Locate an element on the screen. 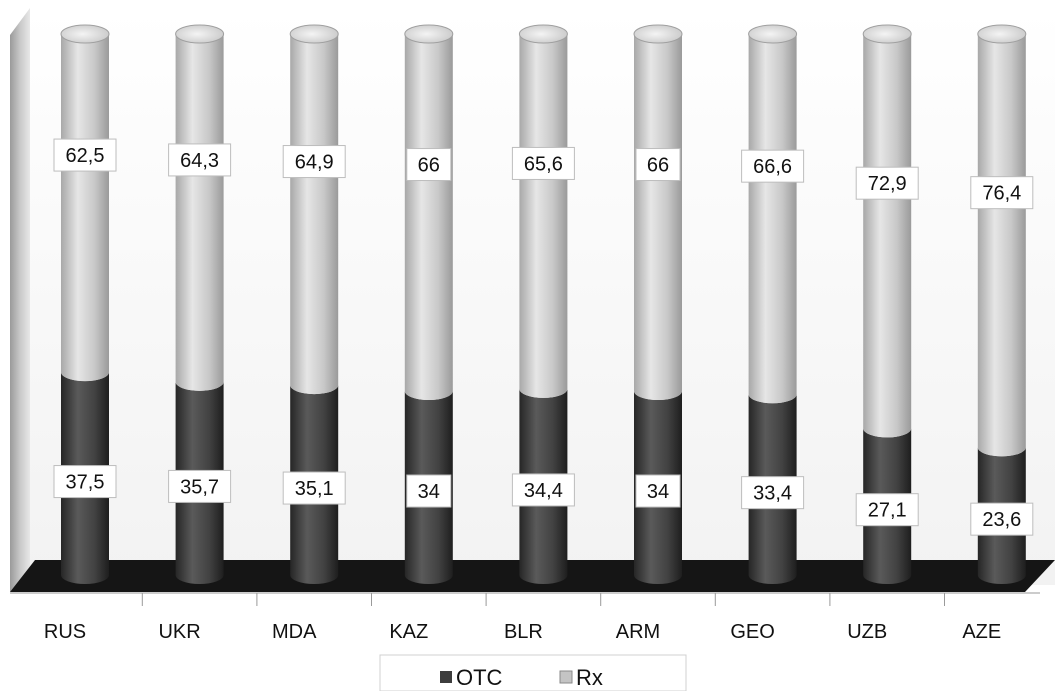 The width and height of the screenshot is (1055, 691). data-label-otc-uzb-box is located at coordinates (887, 510).